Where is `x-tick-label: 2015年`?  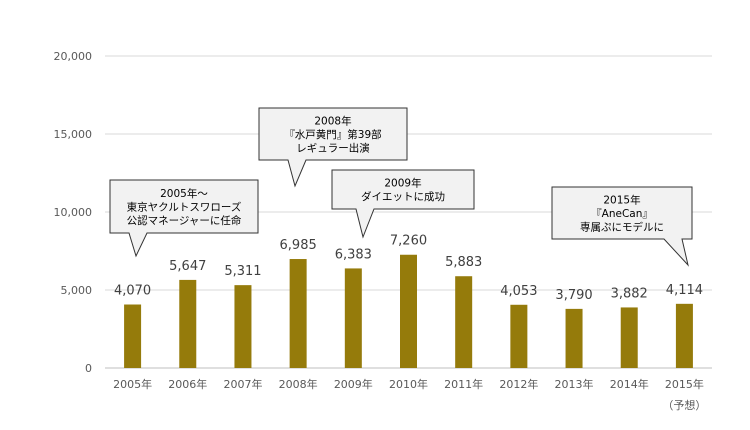 x-tick-label: 2015年 is located at coordinates (684, 384).